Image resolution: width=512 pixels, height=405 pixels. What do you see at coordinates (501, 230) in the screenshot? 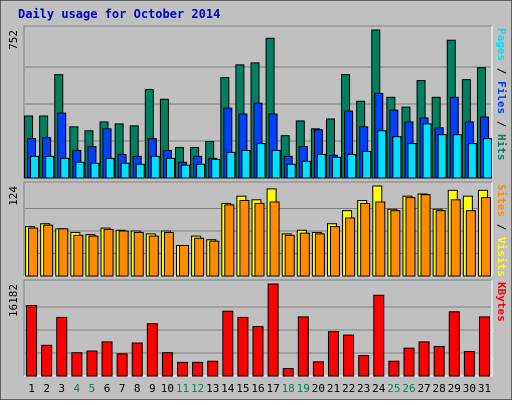
I see `panel-legend: Sites / Visits` at bounding box center [501, 230].